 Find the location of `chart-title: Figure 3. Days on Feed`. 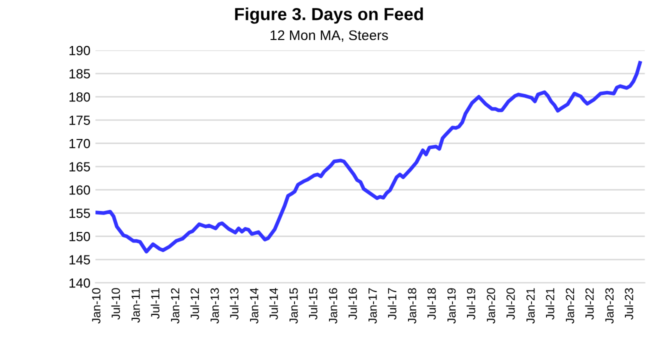

chart-title: Figure 3. Days on Feed is located at coordinates (329, 15).